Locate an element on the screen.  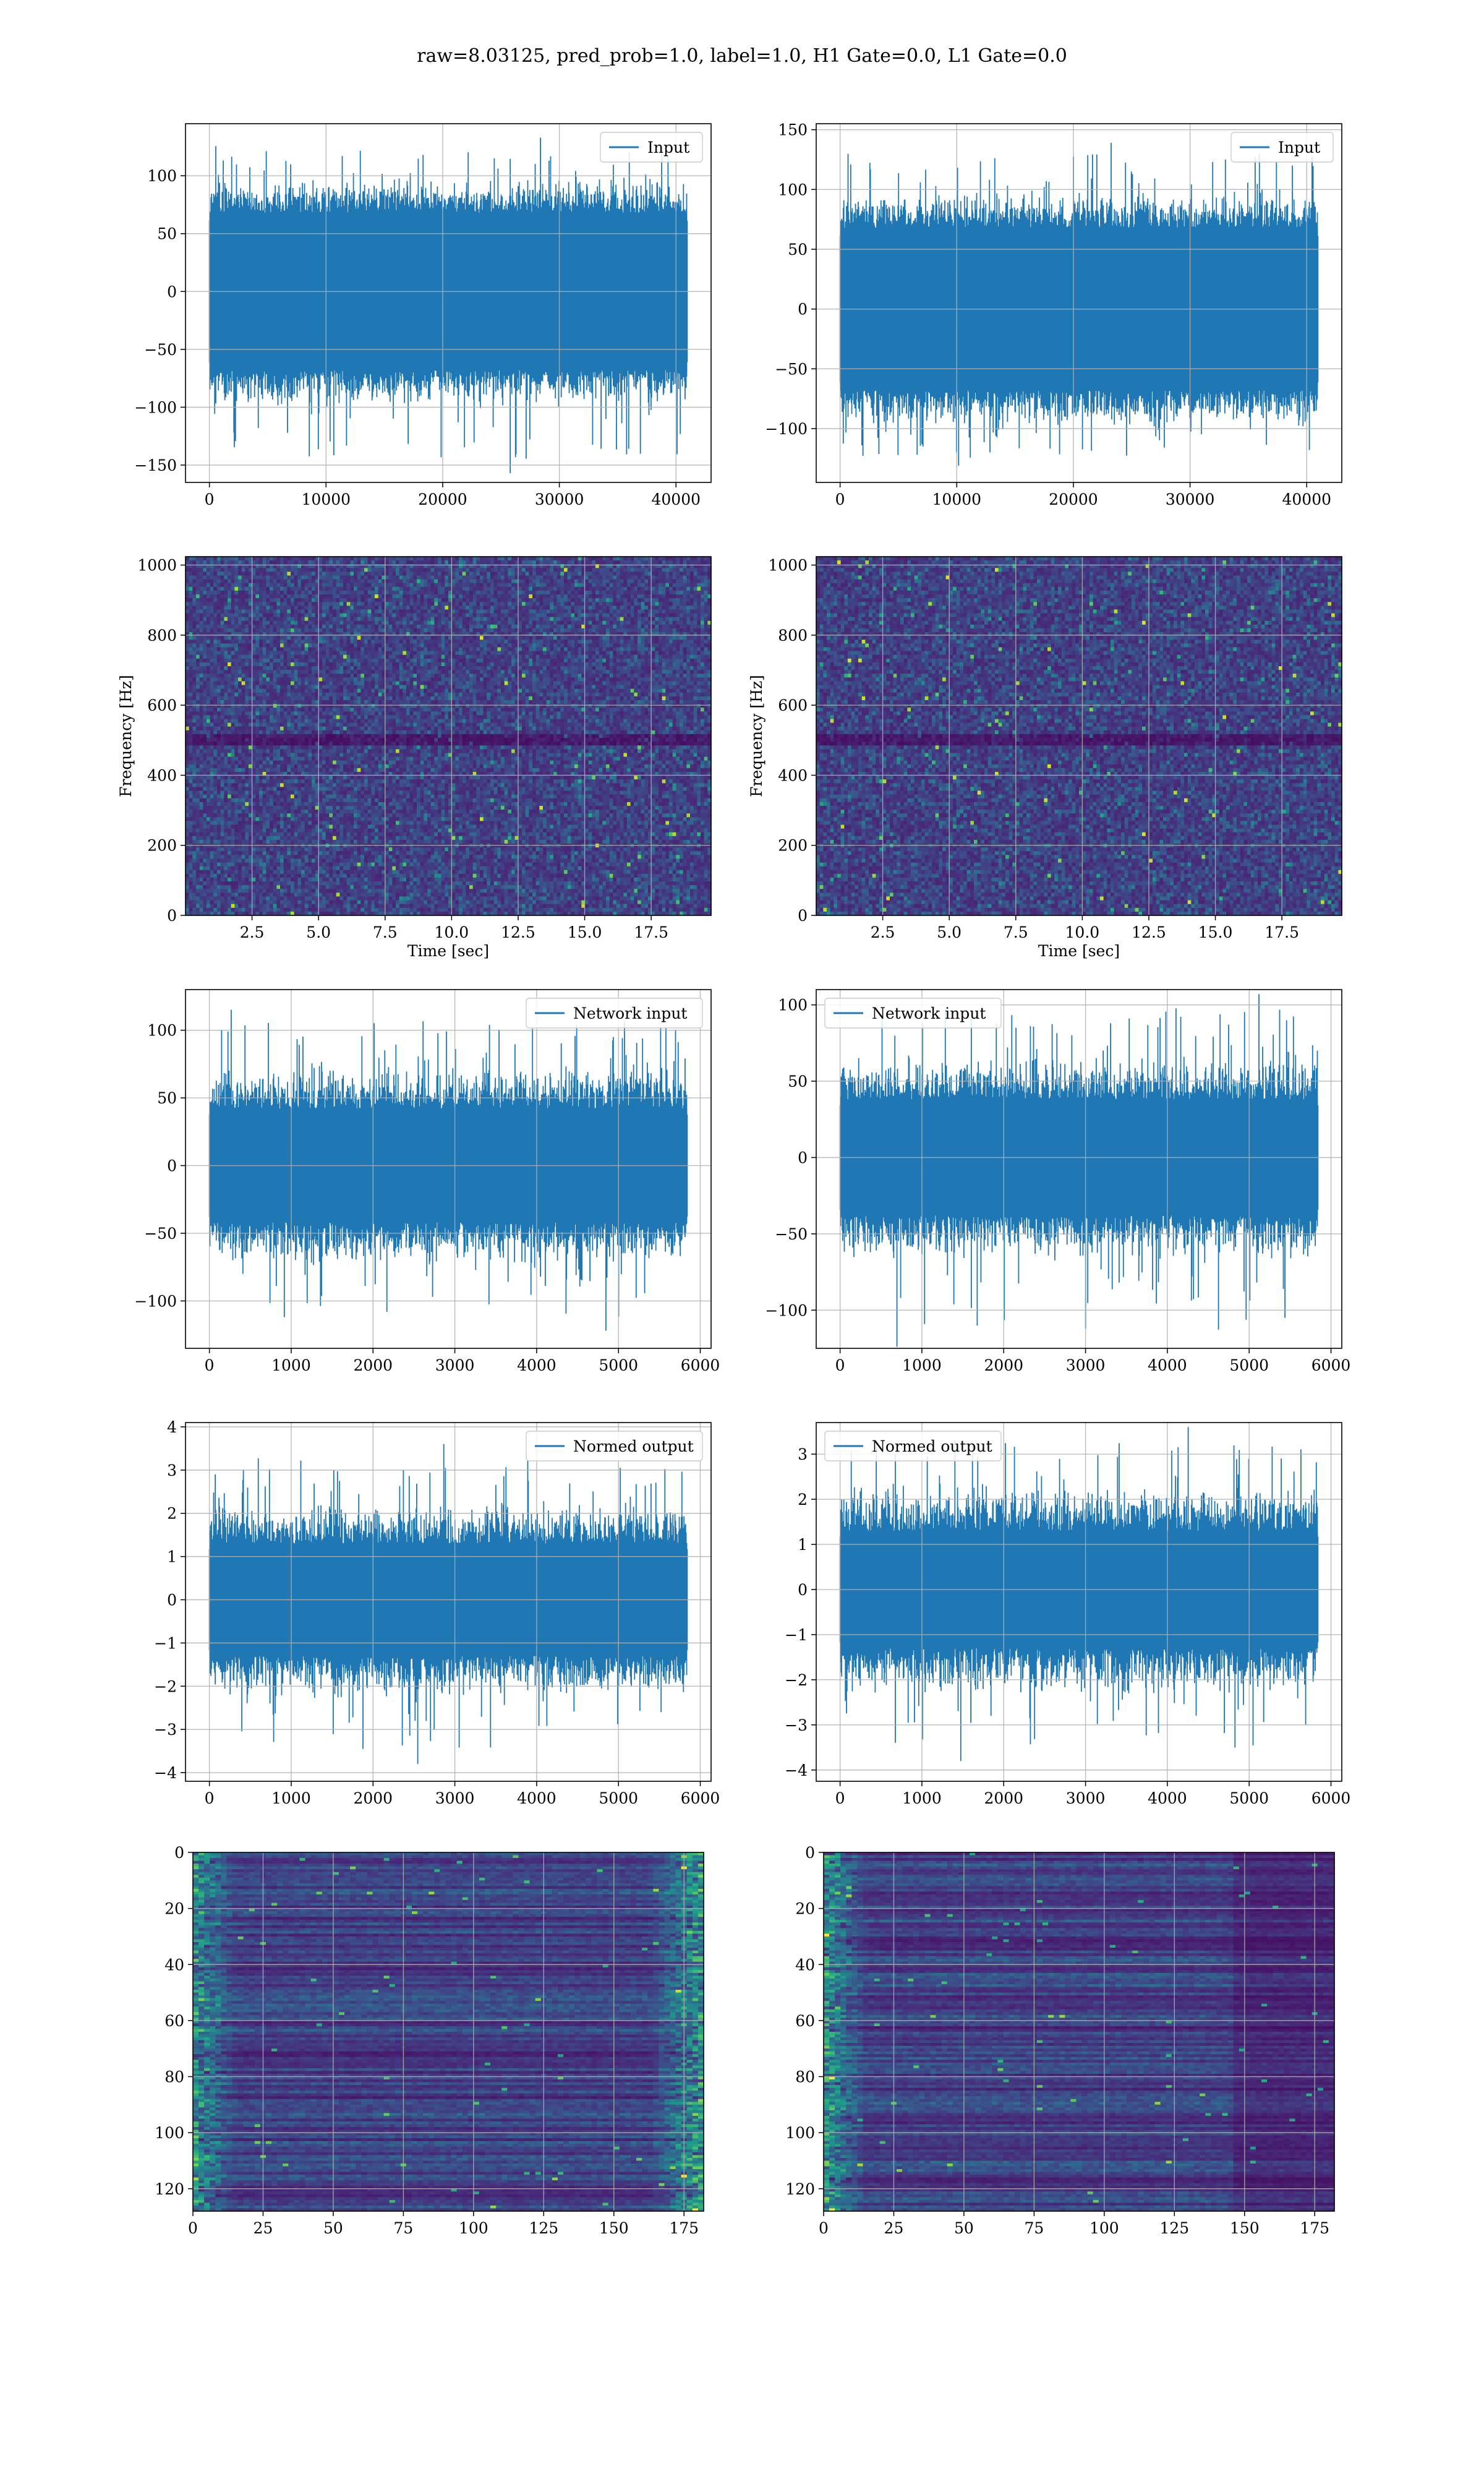
y-tick-label: 100 is located at coordinates (793, 190).